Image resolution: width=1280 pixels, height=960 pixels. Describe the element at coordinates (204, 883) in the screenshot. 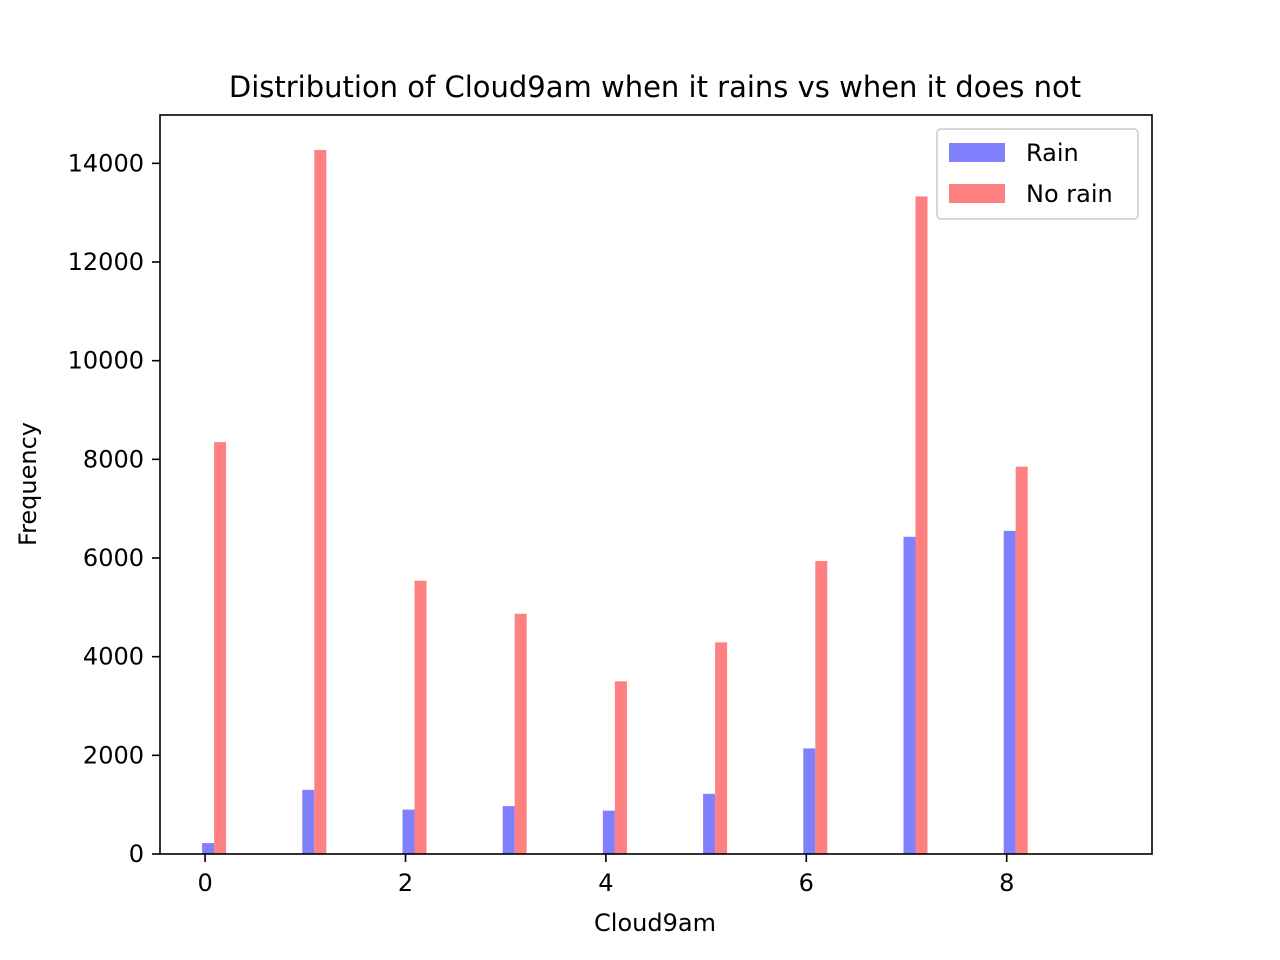

I see `x-tick-label: 0` at that location.